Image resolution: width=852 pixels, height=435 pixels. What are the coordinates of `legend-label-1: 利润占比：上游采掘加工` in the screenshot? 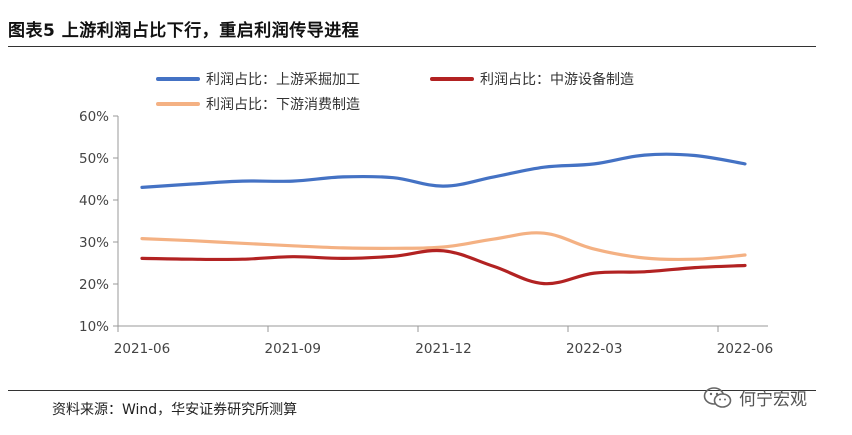 It's located at (283, 80).